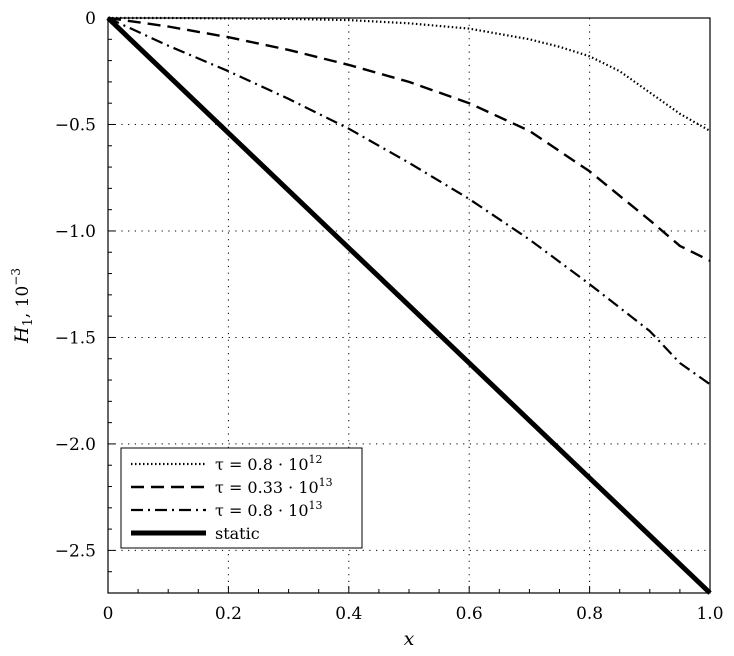 The image size is (734, 656). What do you see at coordinates (23, 302) in the screenshot?
I see `y-axis-title-rest: , 10` at bounding box center [23, 302].